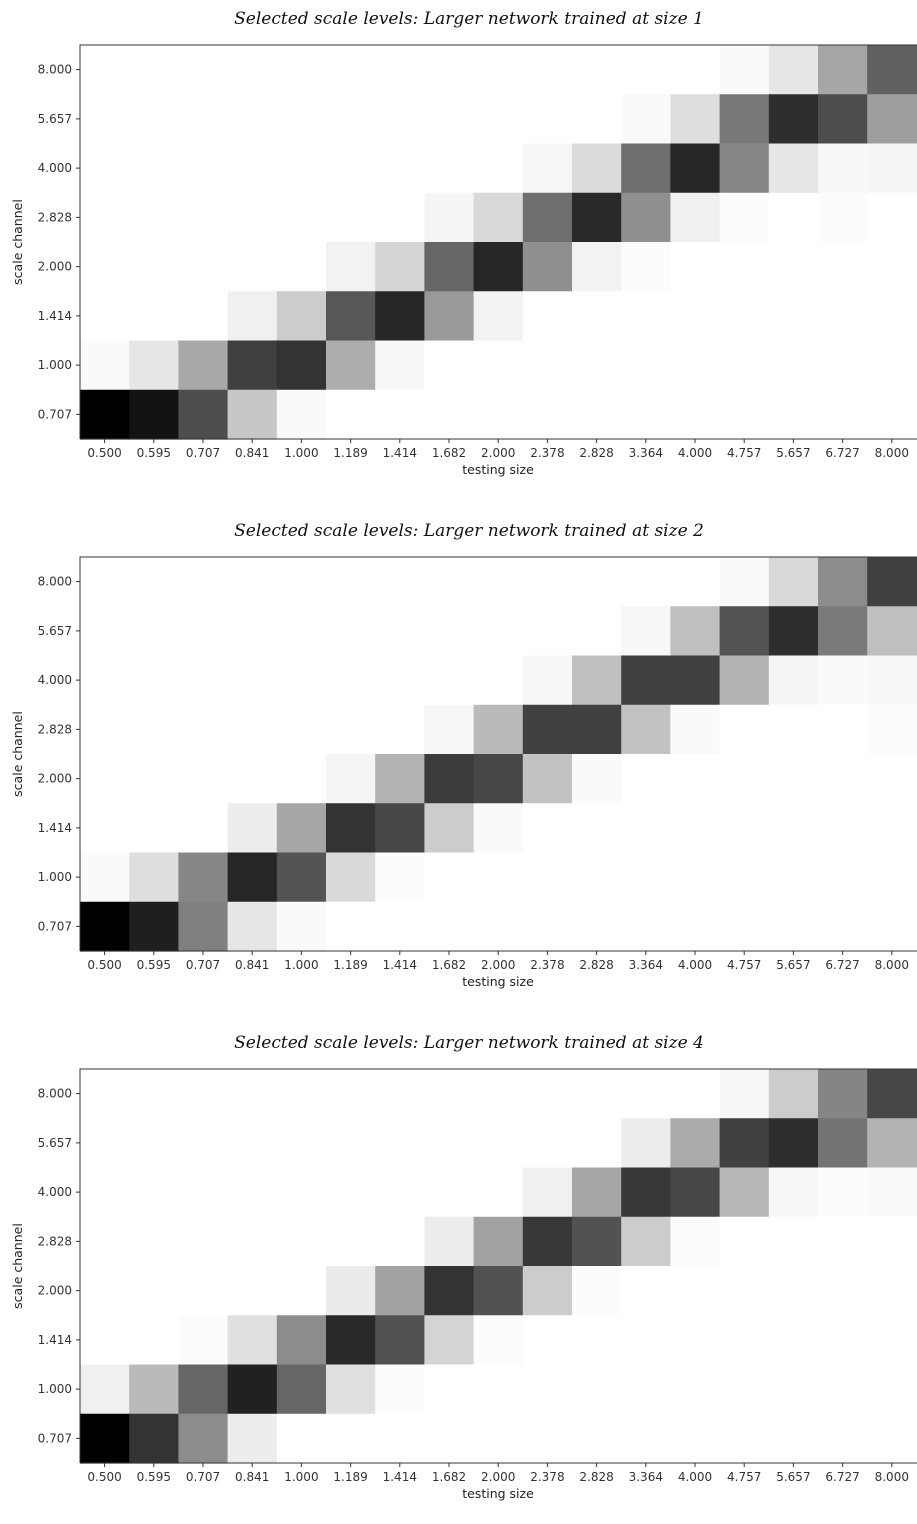 The width and height of the screenshot is (917, 1524). Describe the element at coordinates (842, 1477) in the screenshot. I see `x-tick-label: 6.727` at that location.